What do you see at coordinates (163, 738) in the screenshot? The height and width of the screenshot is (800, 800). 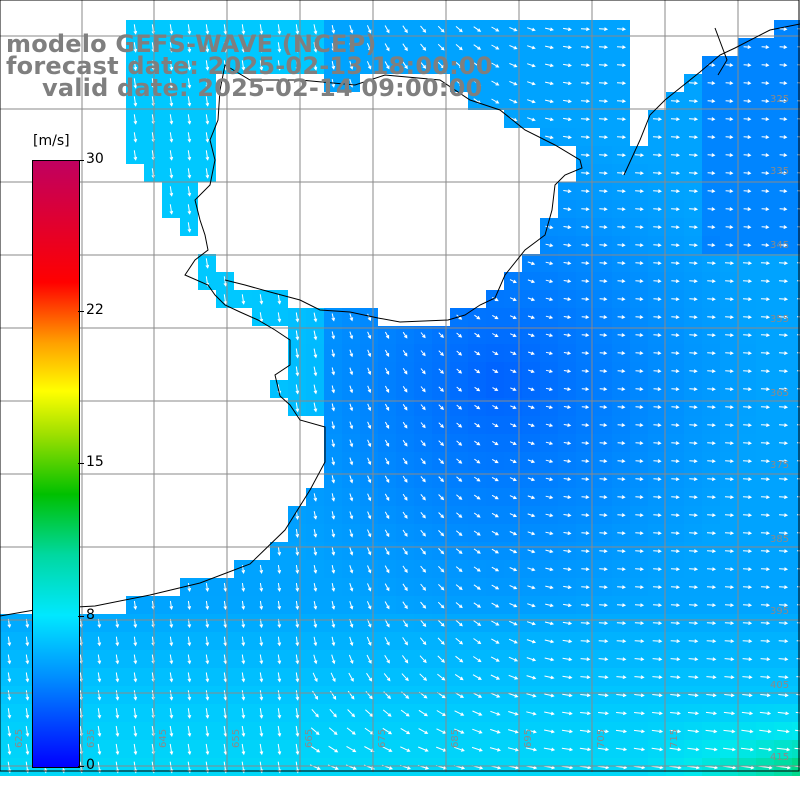 I see `grid-label-bottom: 645` at bounding box center [163, 738].